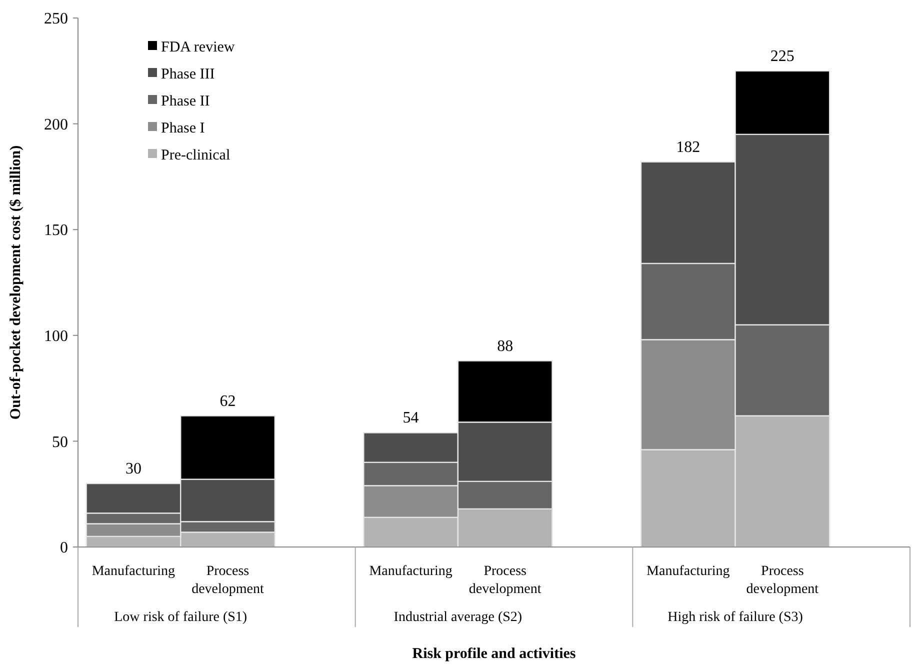 The image size is (914, 668). I want to click on text: Low risk of failure (S1), so click(181, 617).